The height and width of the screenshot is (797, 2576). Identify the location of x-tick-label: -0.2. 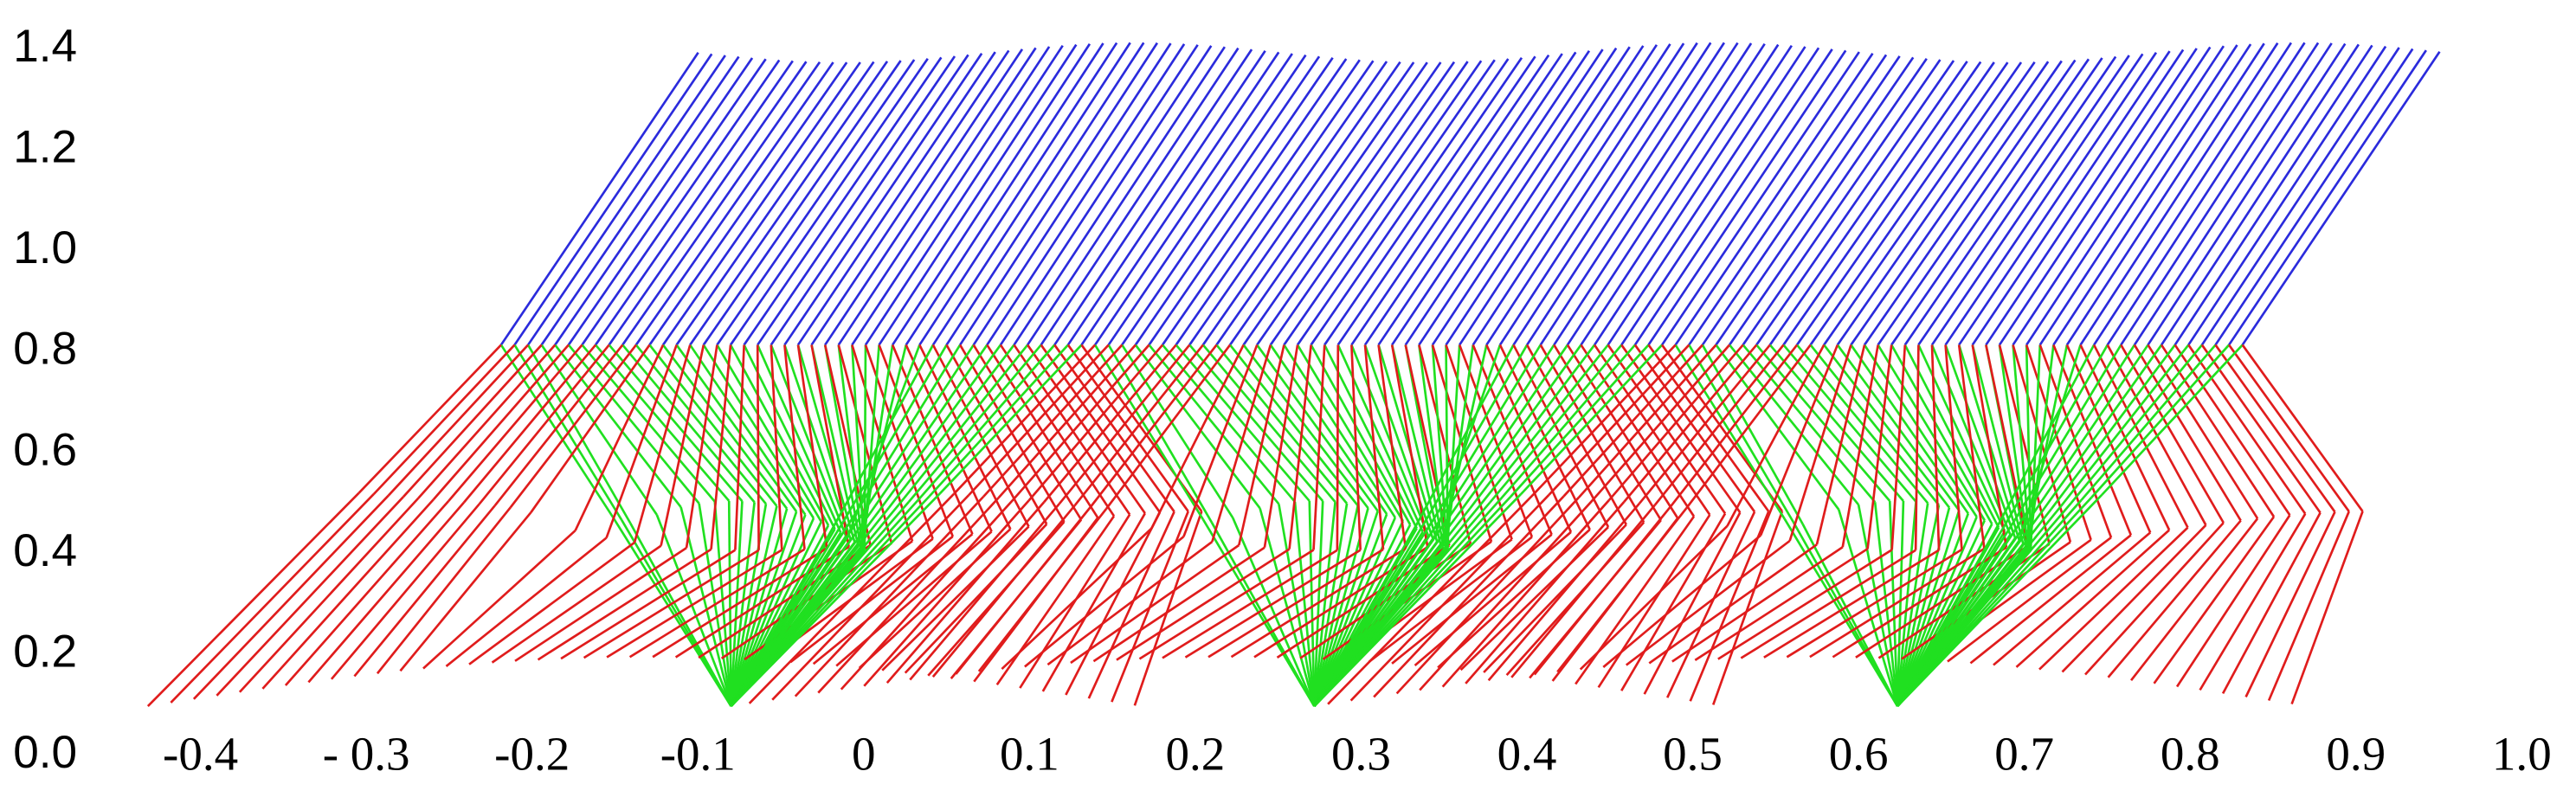
(532, 753).